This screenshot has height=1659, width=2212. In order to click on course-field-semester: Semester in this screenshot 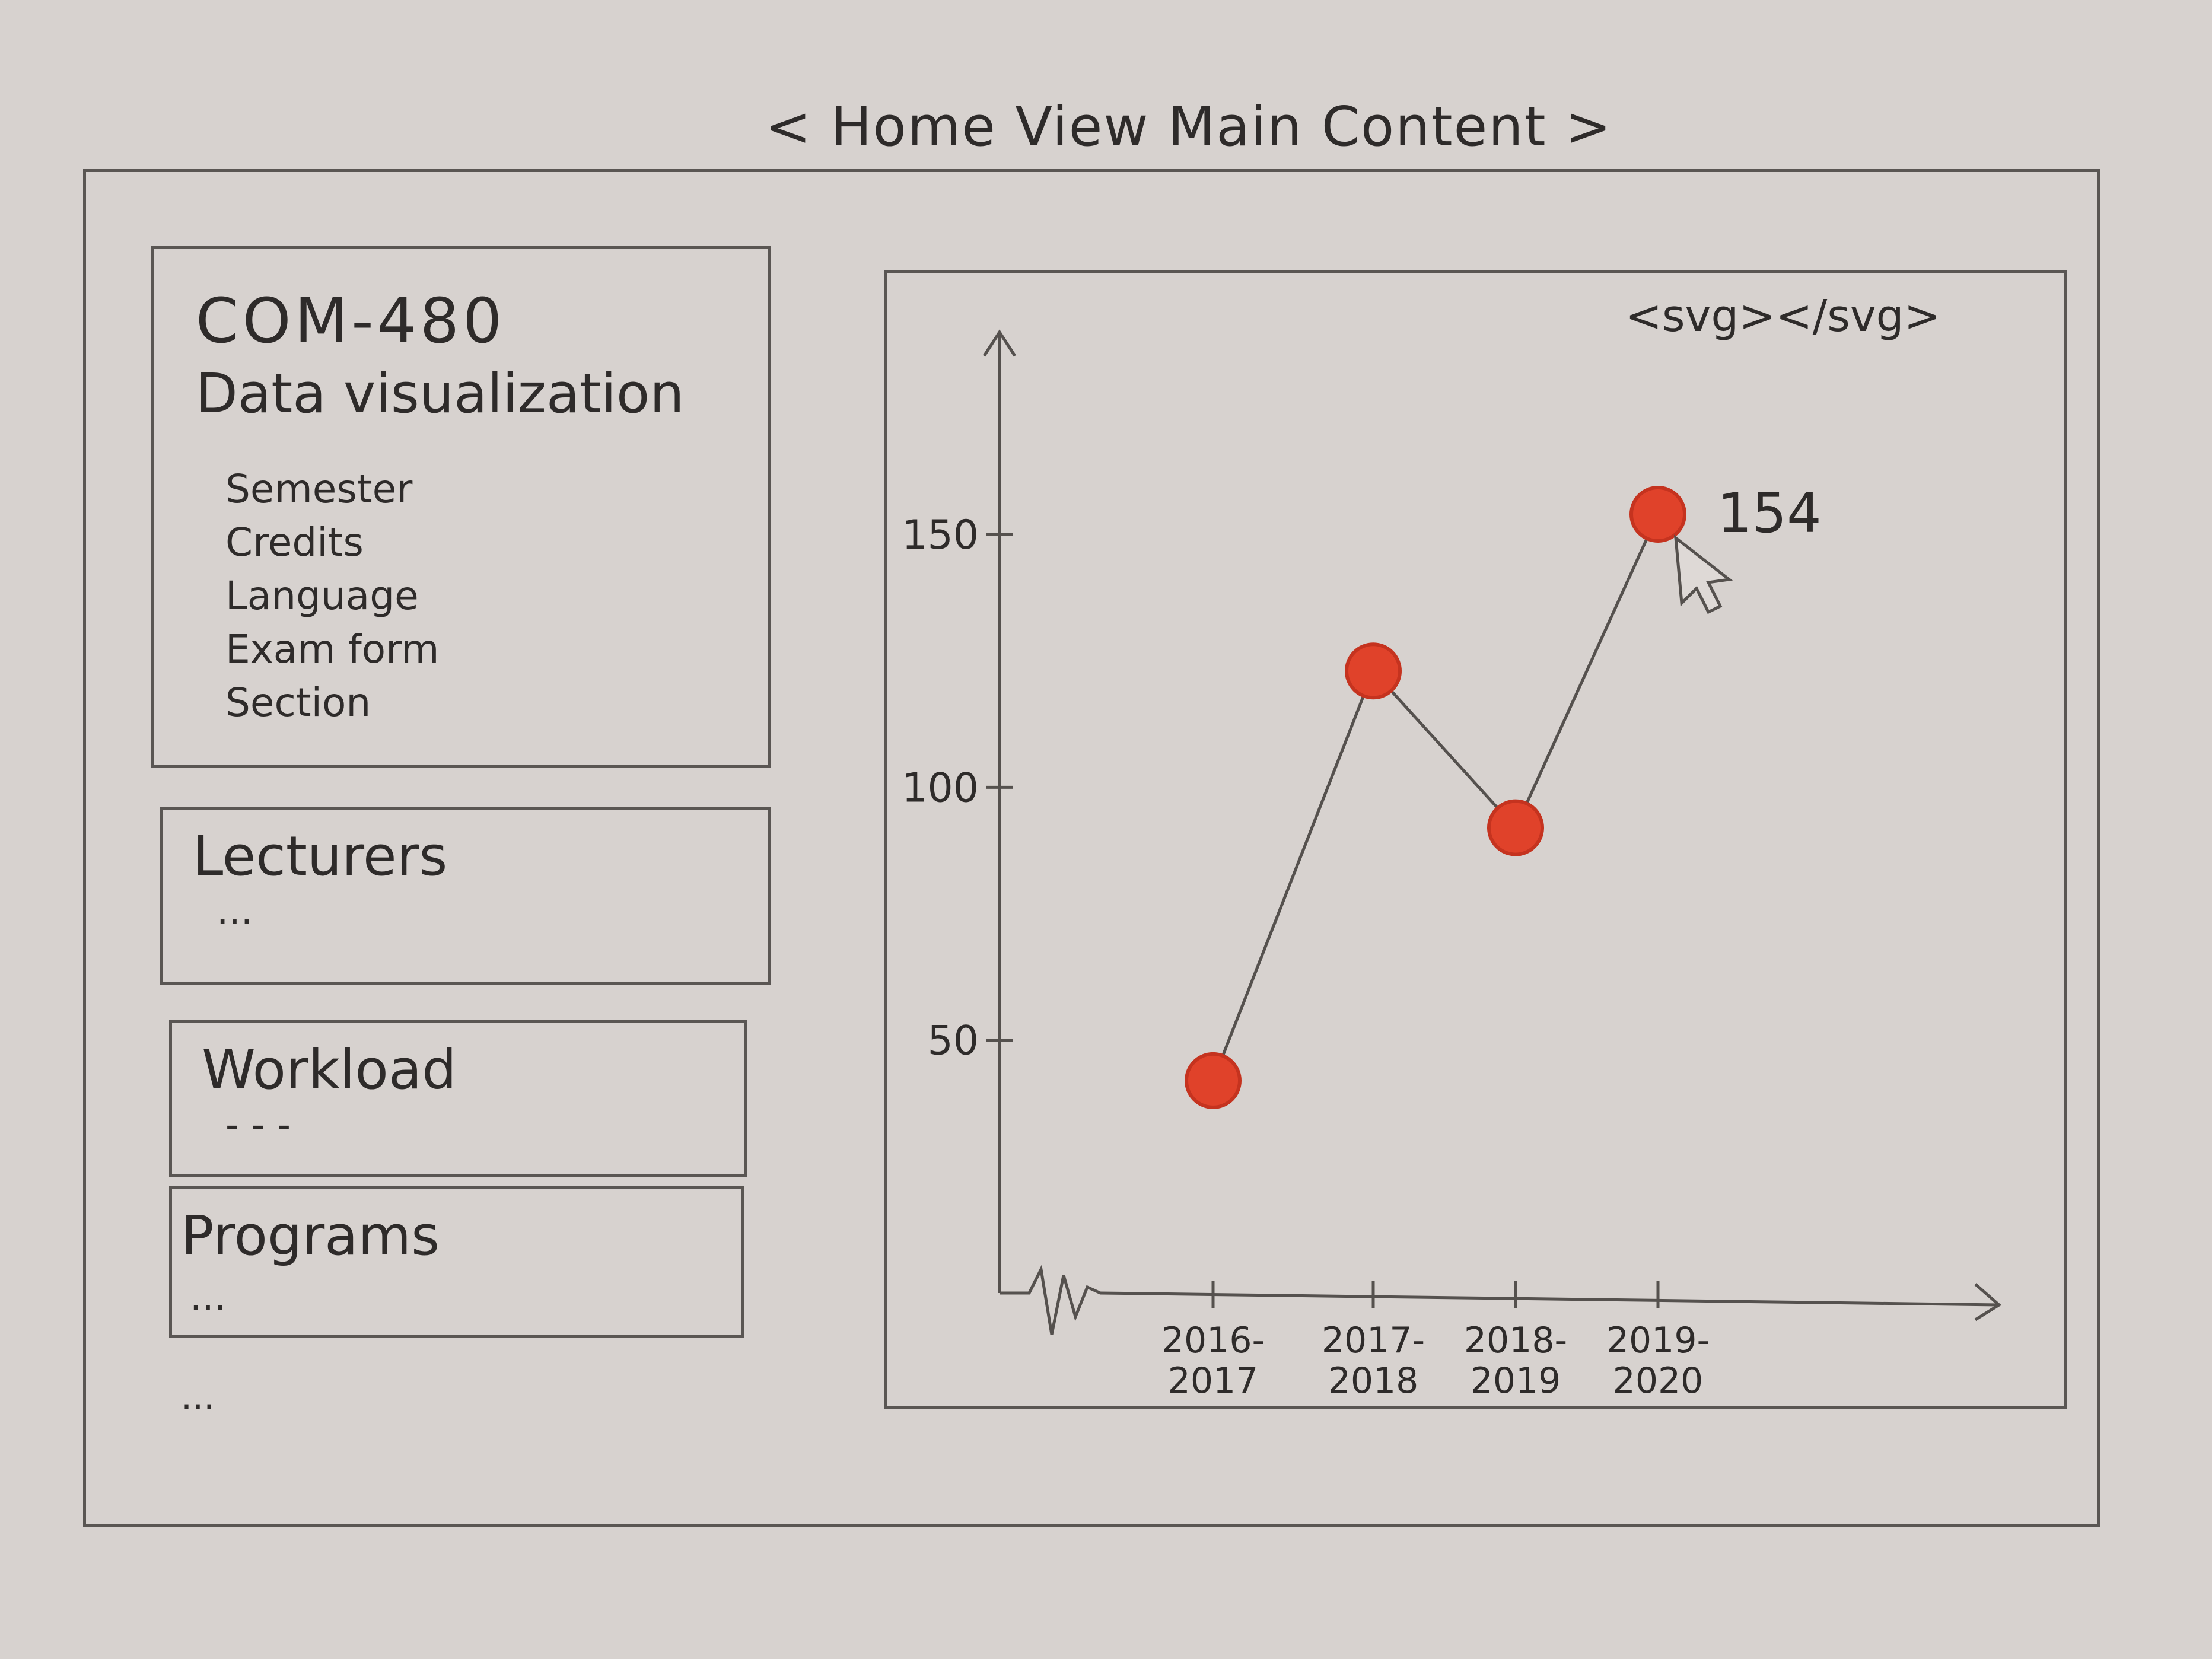, I will do `click(319, 489)`.